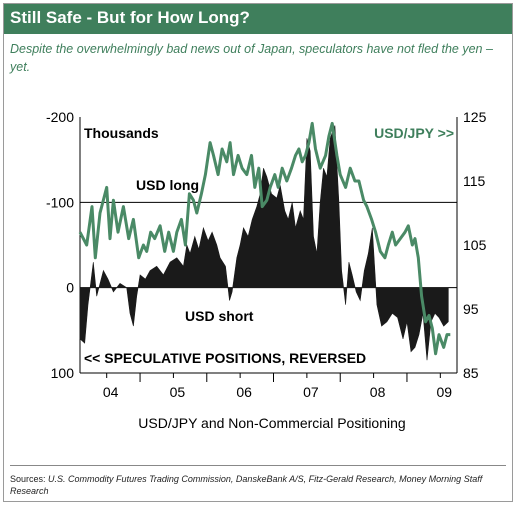  Describe the element at coordinates (474, 181) in the screenshot. I see `right-tick-label: 115` at that location.